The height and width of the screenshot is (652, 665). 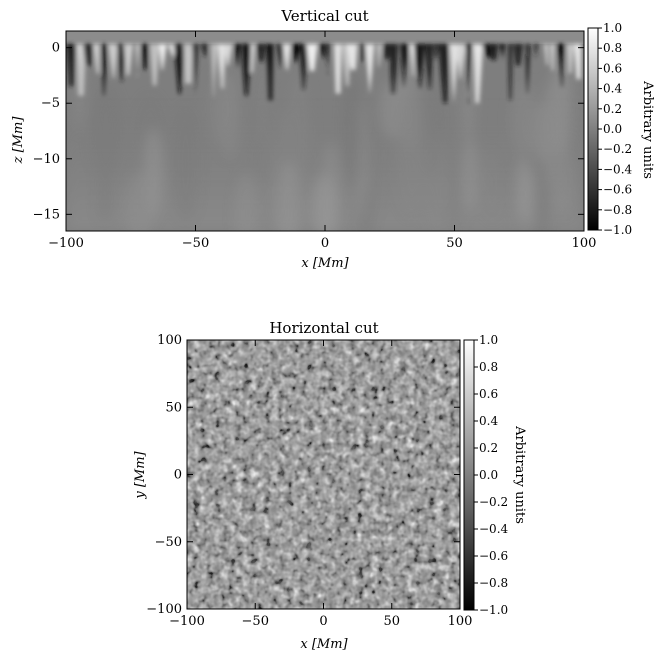 I want to click on vertical-cut-x-tick-label: 50, so click(x=454, y=243).